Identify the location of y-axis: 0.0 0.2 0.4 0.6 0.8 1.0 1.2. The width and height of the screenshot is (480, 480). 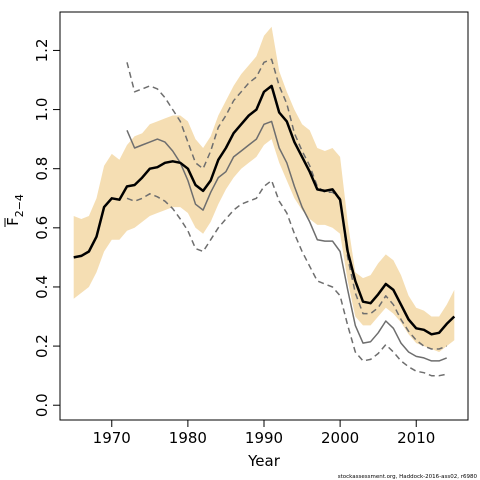
(46, 228).